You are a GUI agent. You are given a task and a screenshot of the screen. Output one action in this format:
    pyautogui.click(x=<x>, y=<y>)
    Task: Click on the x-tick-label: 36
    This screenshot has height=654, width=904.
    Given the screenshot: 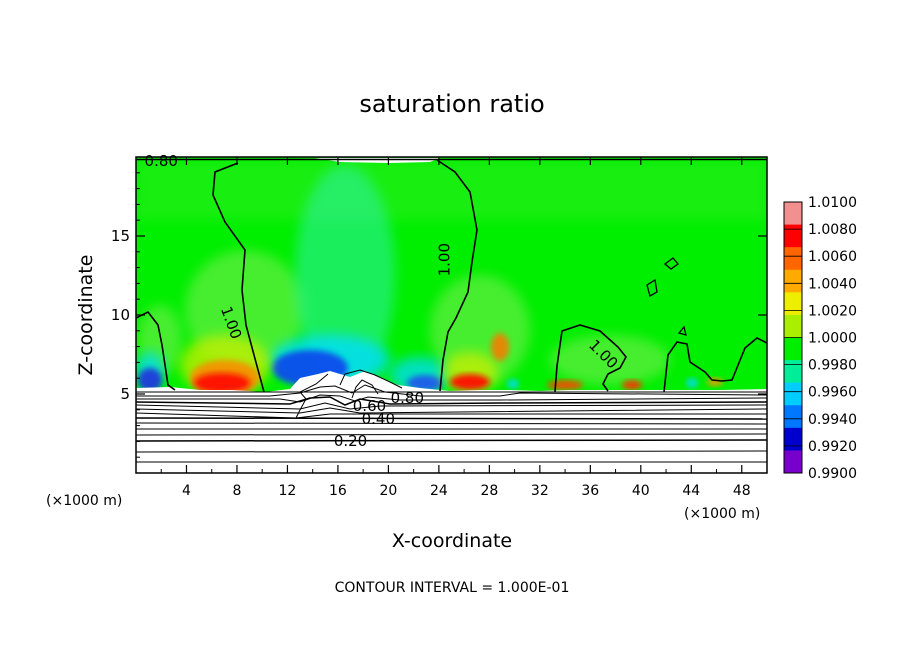 What is the action you would take?
    pyautogui.click(x=590, y=491)
    